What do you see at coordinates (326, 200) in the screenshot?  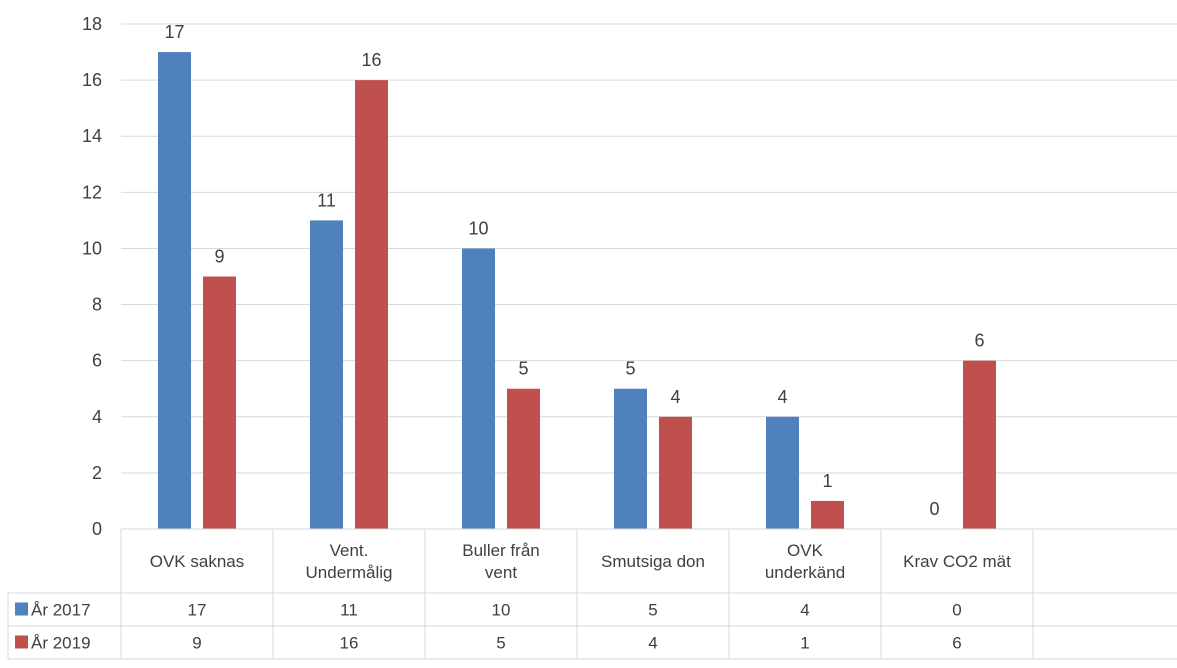 I see `data-label: 11` at bounding box center [326, 200].